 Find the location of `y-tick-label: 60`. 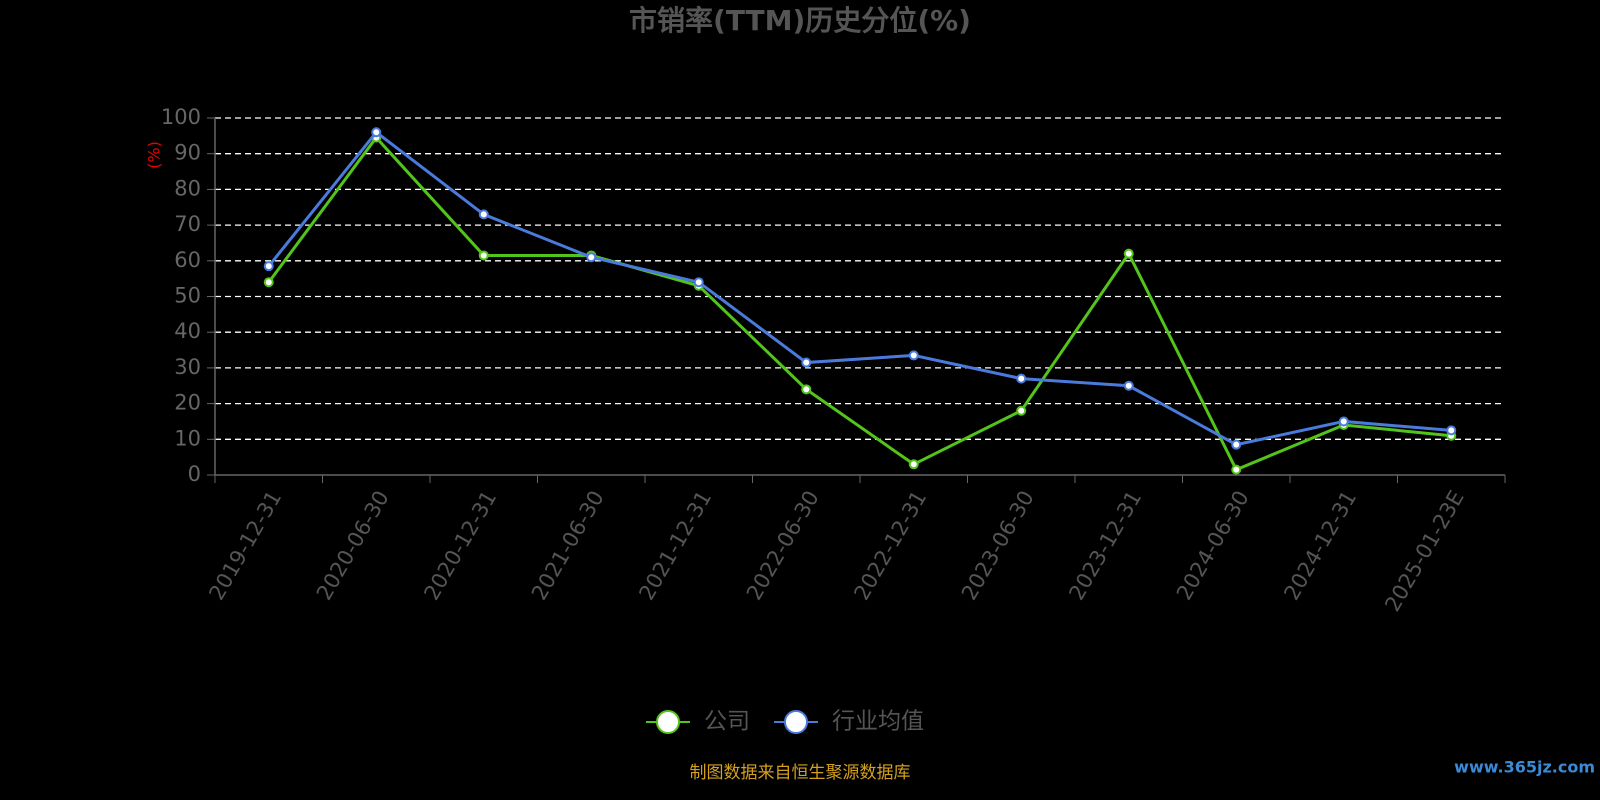

y-tick-label: 60 is located at coordinates (187, 260).